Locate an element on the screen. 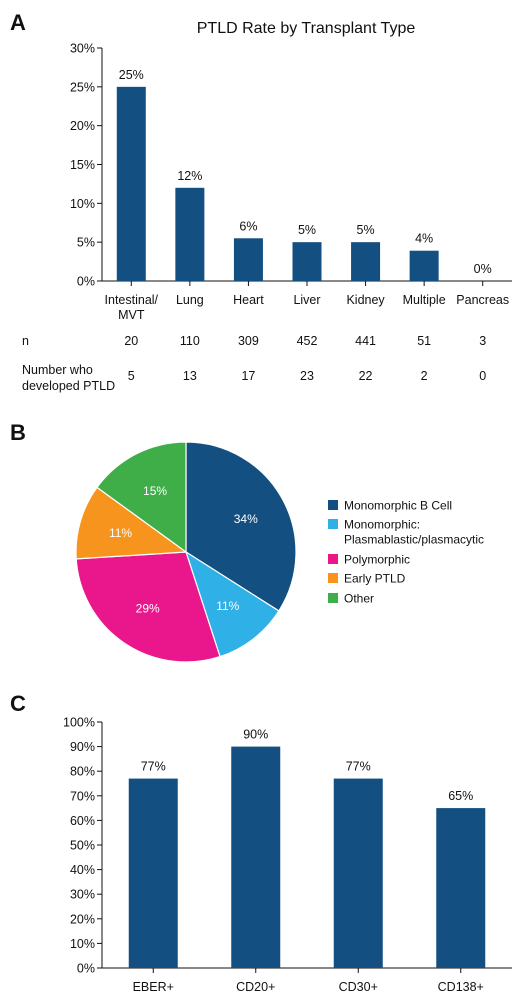  slice-label: 15% is located at coordinates (155, 491).